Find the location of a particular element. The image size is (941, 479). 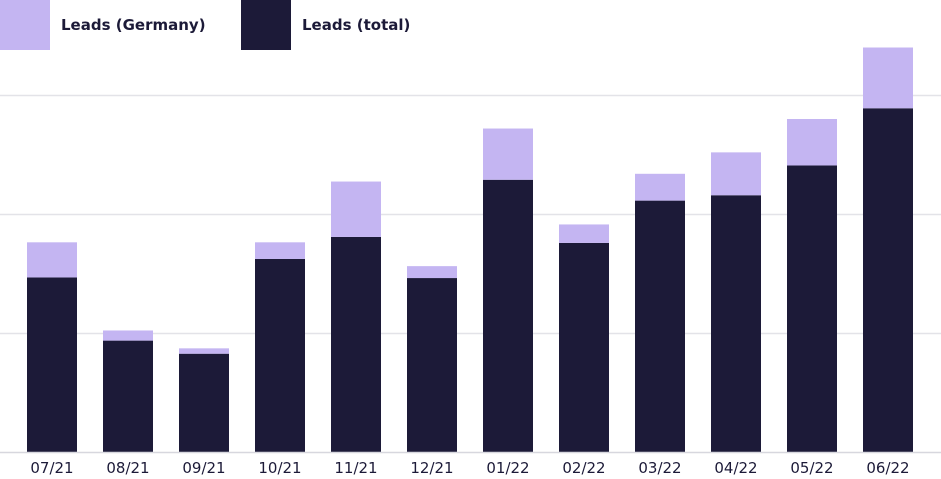

x-tick-label-06-22: 06/22 is located at coordinates (887, 468).